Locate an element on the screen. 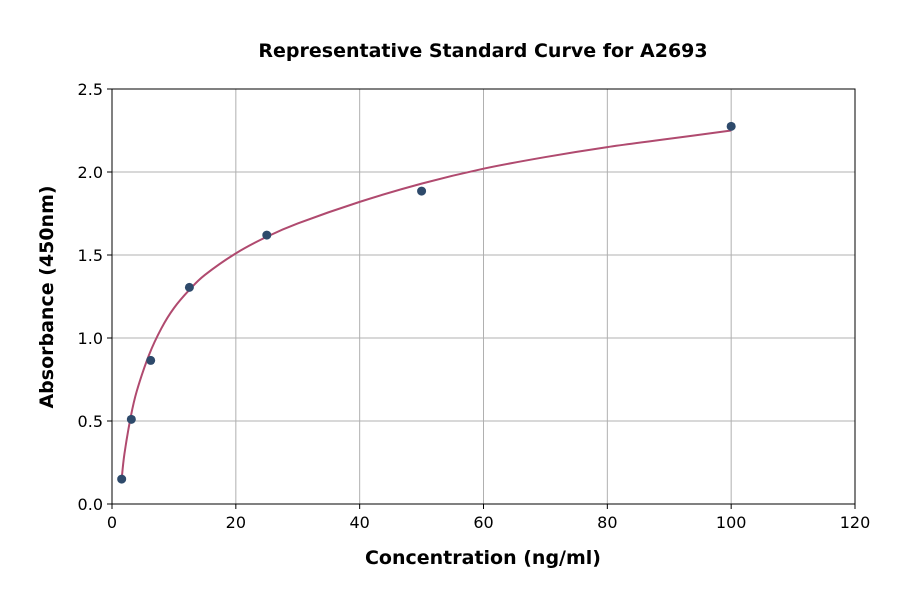  y-tick-label: 0.5 is located at coordinates (90, 421).